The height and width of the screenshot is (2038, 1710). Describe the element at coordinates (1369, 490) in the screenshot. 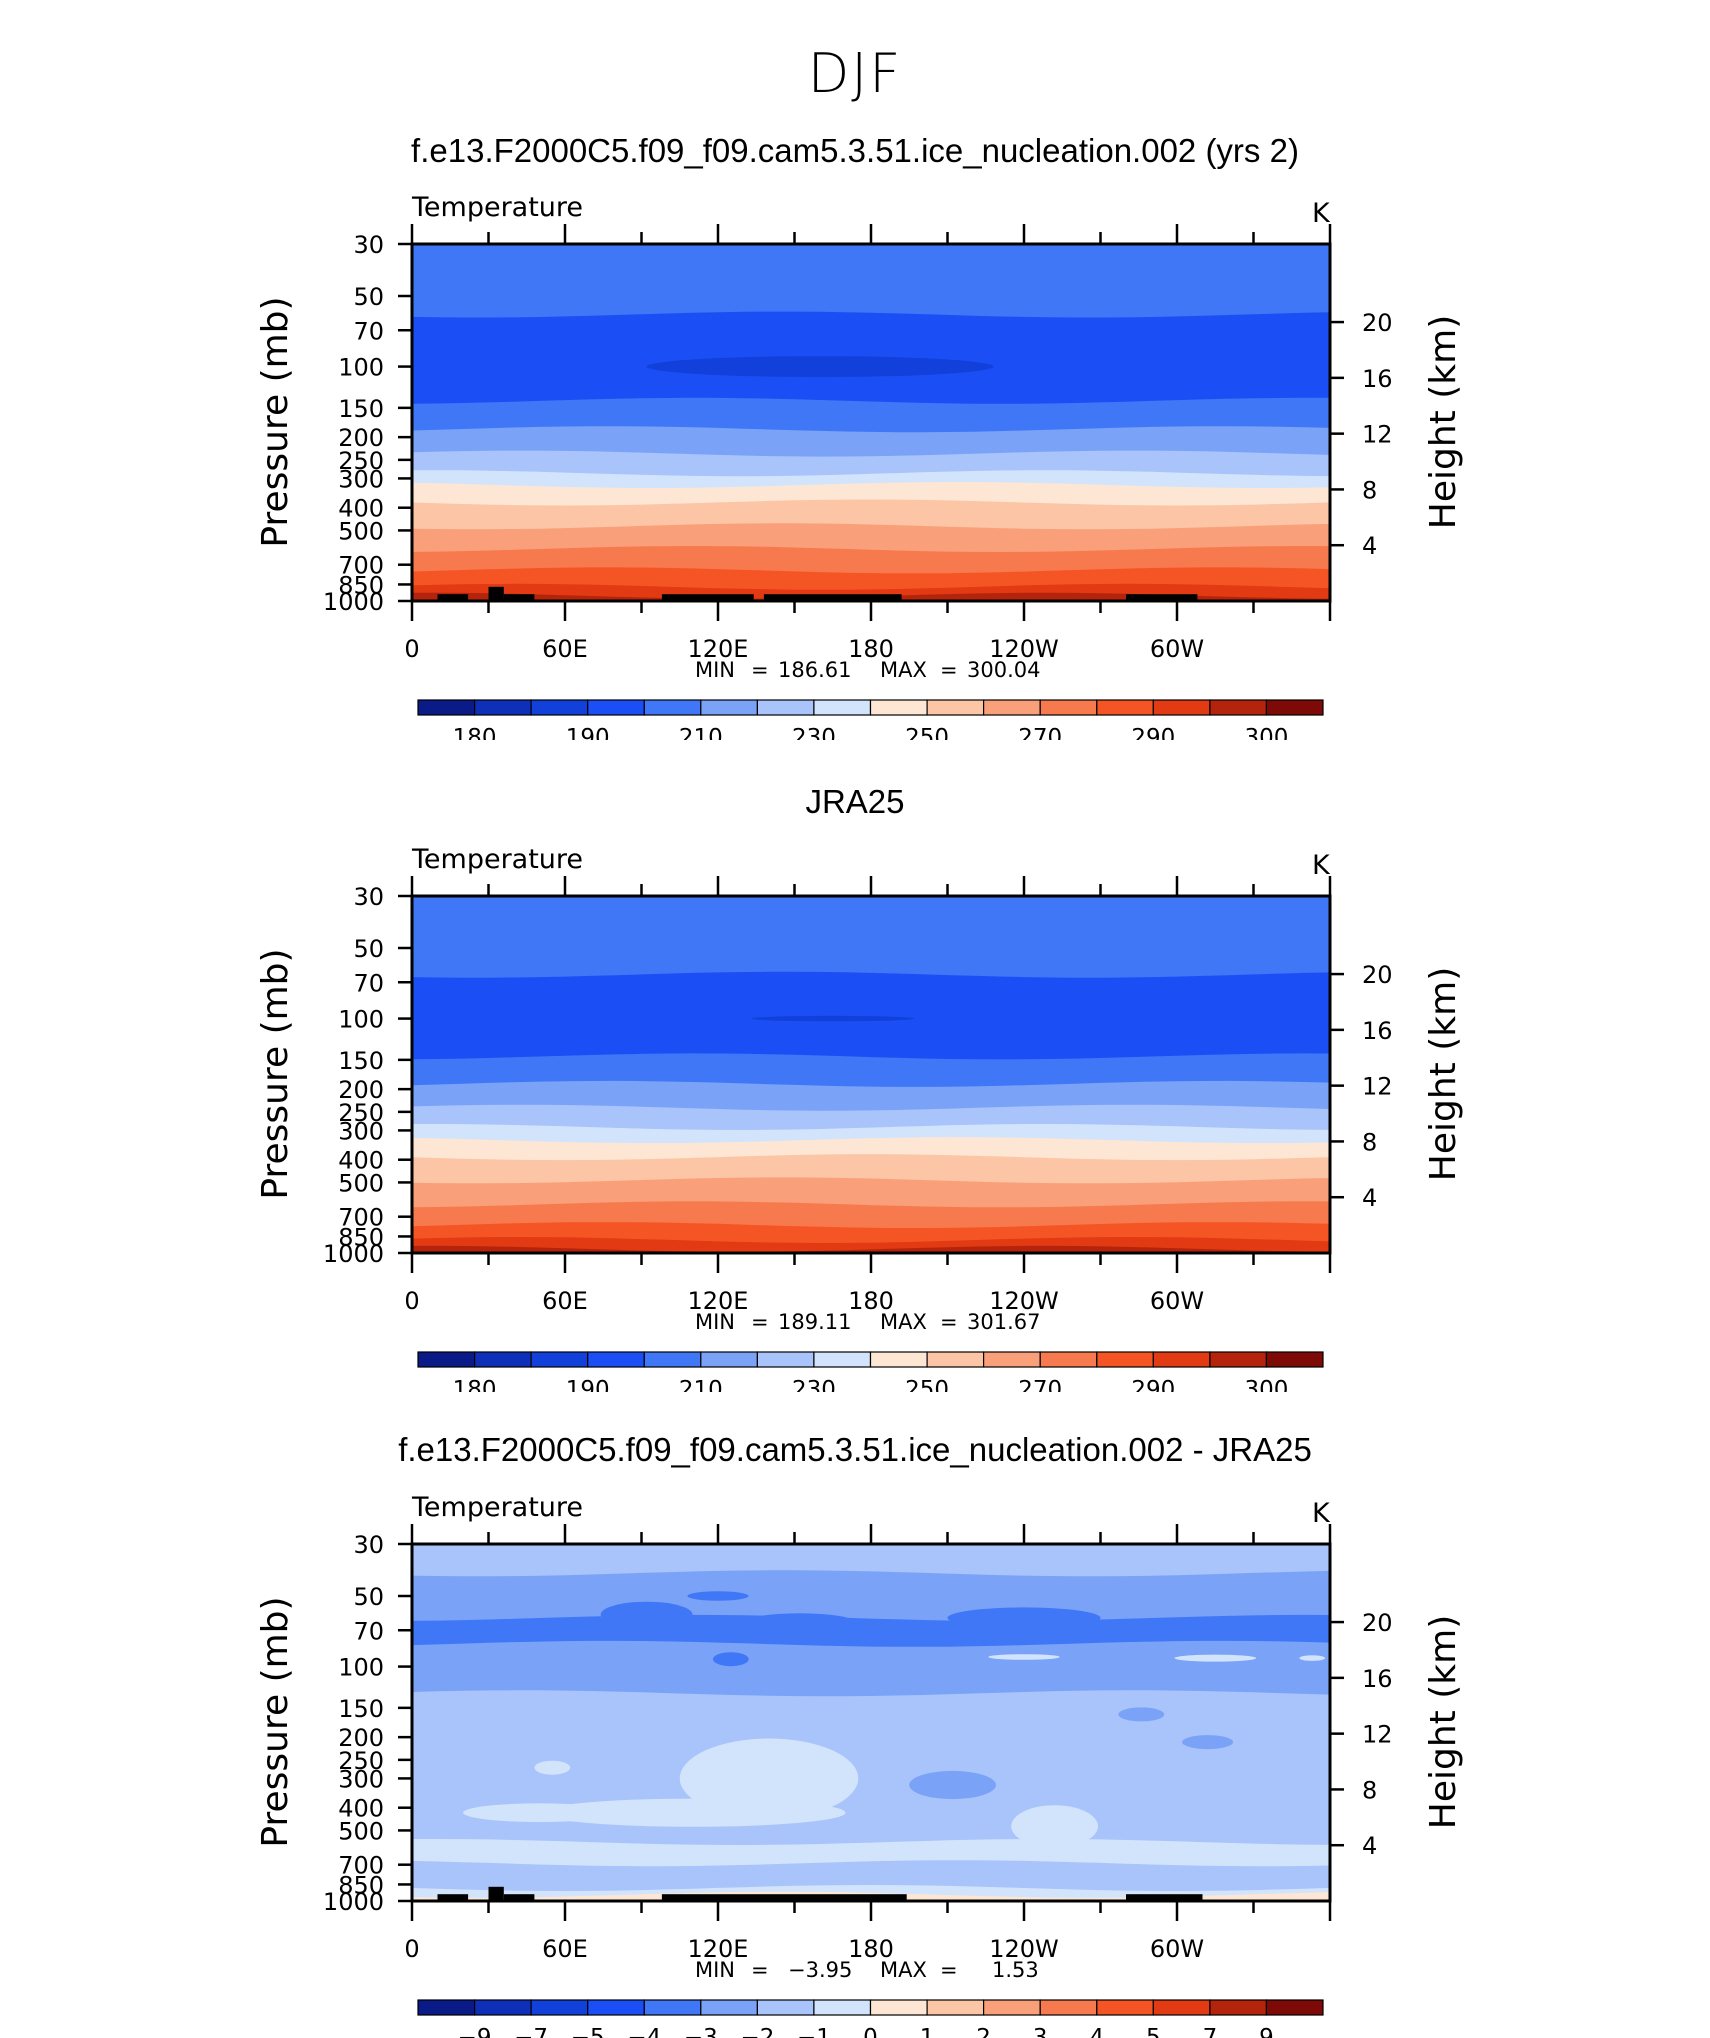

I see `panel-1-y2-tick-label-8: 8` at that location.